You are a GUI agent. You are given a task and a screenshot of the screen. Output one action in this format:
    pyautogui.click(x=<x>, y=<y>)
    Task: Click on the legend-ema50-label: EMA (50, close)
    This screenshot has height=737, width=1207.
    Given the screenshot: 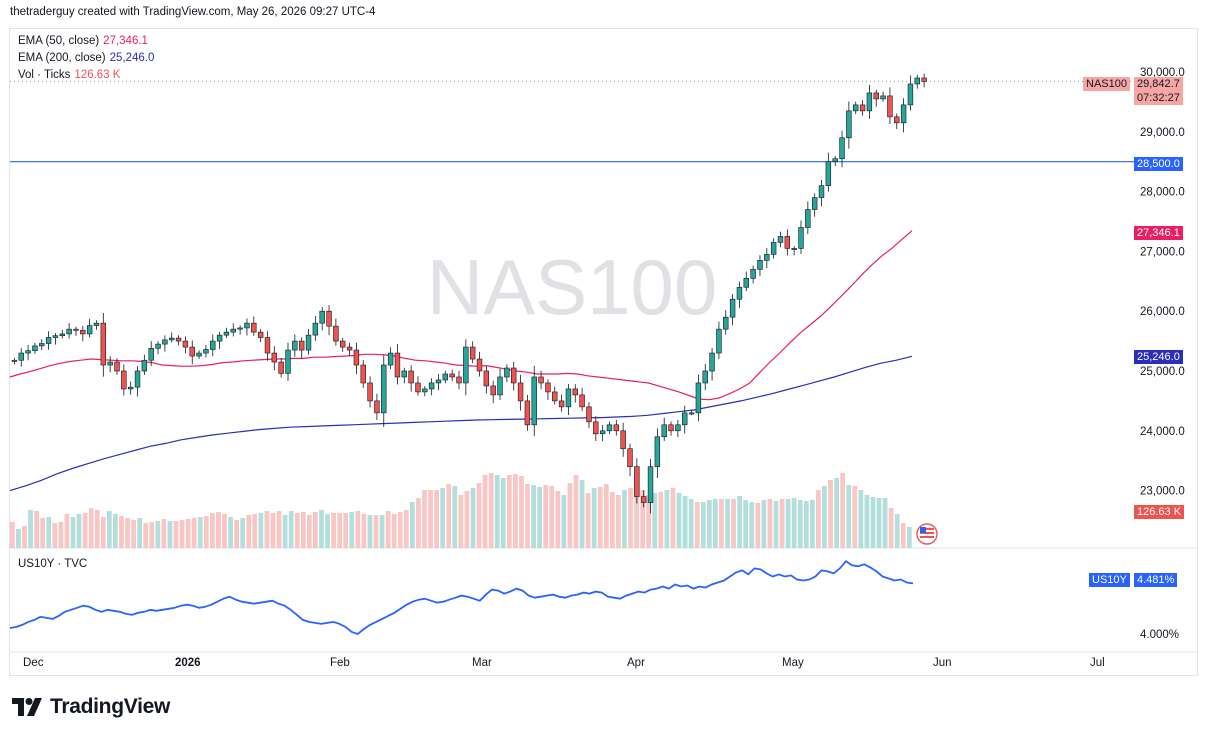 What is the action you would take?
    pyautogui.click(x=59, y=41)
    